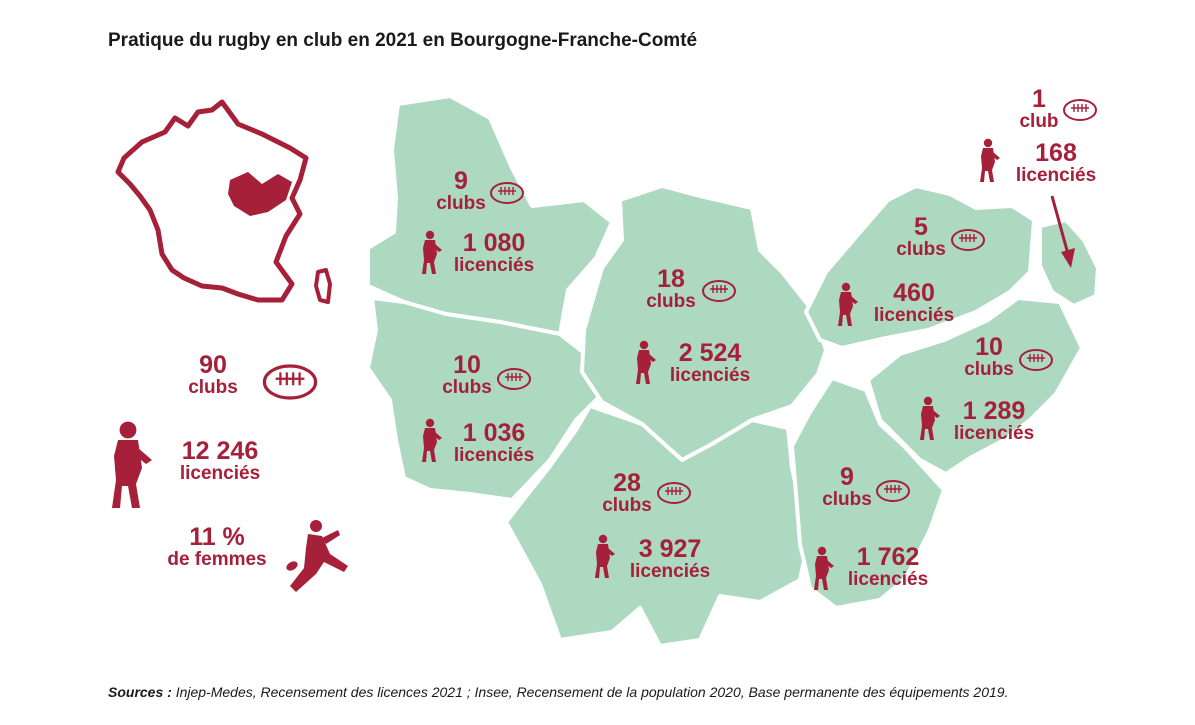 Image resolution: width=1195 pixels, height=725 pixels. Describe the element at coordinates (494, 243) in the screenshot. I see `yonne-licencies-value: 1 080` at that location.